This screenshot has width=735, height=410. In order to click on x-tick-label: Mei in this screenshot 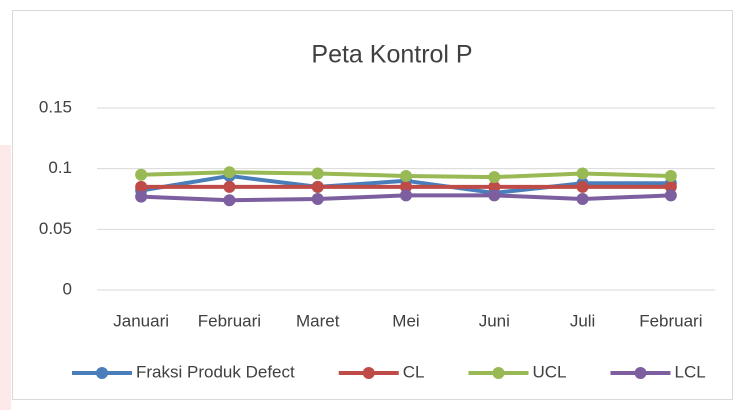, I will do `click(405, 320)`.